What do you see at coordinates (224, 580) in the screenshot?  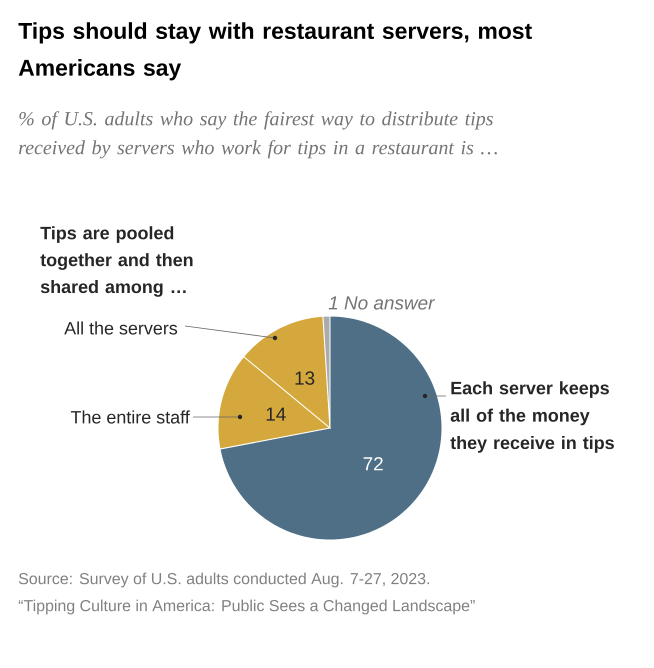 I see `source-note: Source: Survey of U.S. adults conducted Aug. 7-27, 2023.` at bounding box center [224, 580].